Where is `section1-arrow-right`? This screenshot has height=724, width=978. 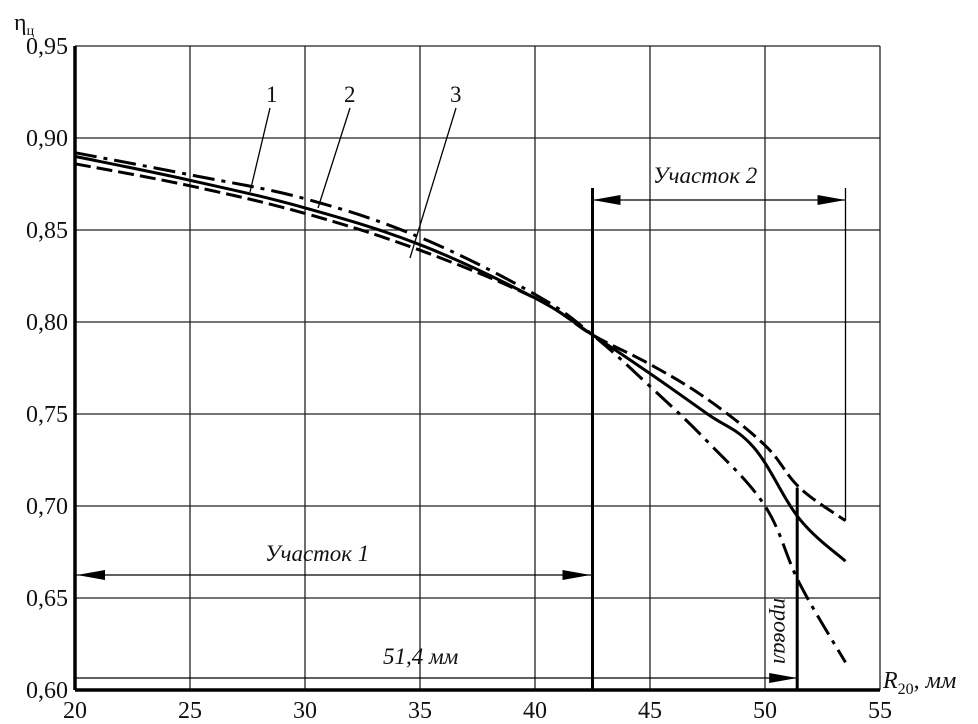
section1-arrow-right is located at coordinates (576, 575).